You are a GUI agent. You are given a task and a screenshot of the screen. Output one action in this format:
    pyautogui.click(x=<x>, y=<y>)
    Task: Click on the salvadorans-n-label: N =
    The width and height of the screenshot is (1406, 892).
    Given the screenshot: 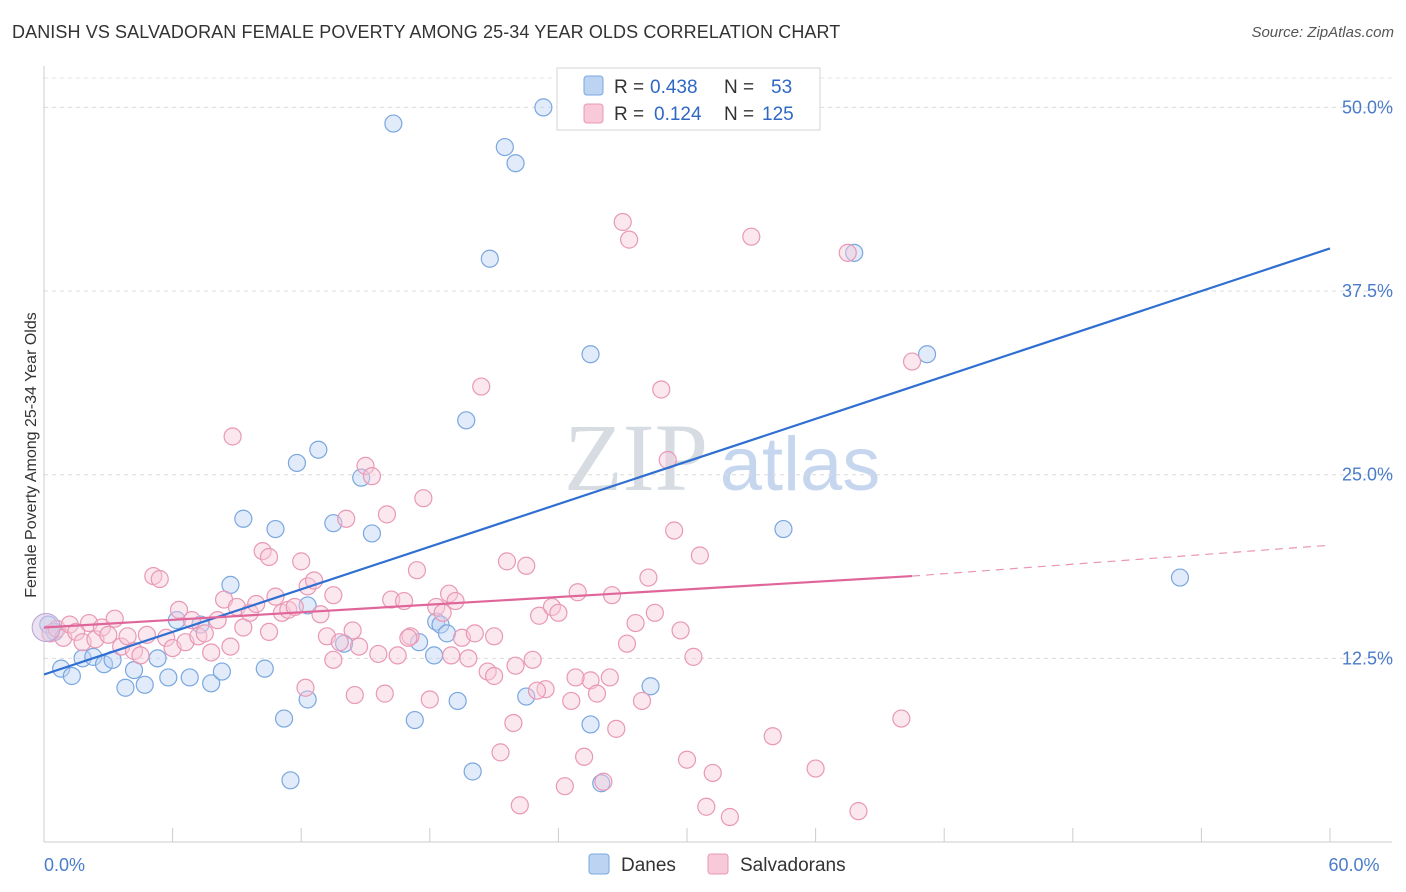 What is the action you would take?
    pyautogui.click(x=739, y=114)
    